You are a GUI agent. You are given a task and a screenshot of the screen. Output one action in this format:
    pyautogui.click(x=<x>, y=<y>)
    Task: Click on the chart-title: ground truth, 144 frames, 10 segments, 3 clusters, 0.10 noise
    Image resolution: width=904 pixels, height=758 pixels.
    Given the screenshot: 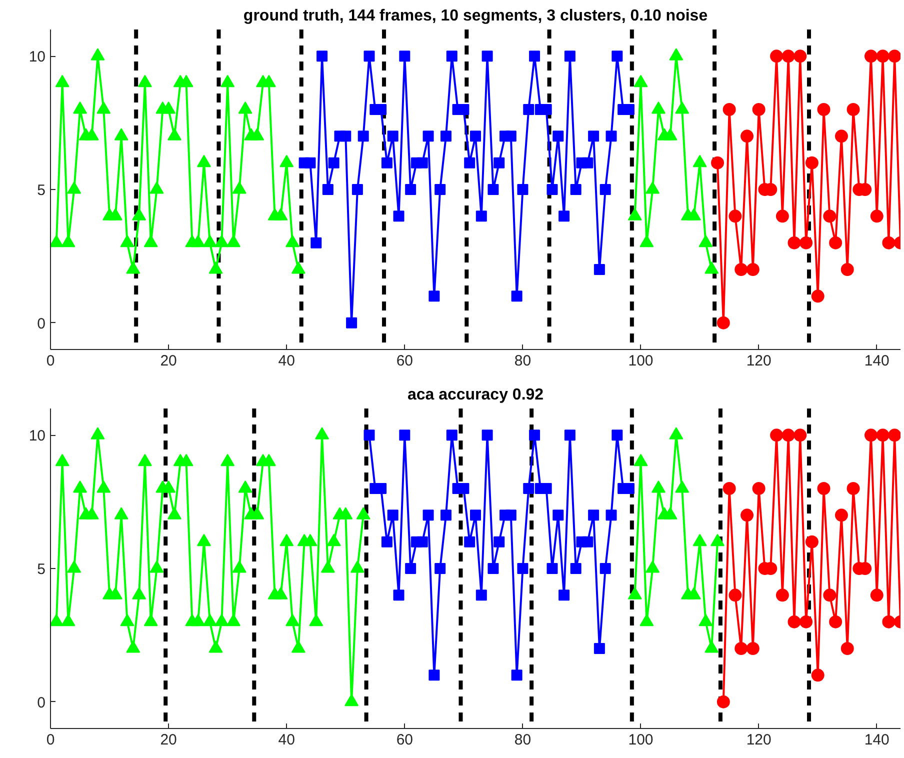 What is the action you would take?
    pyautogui.click(x=475, y=16)
    